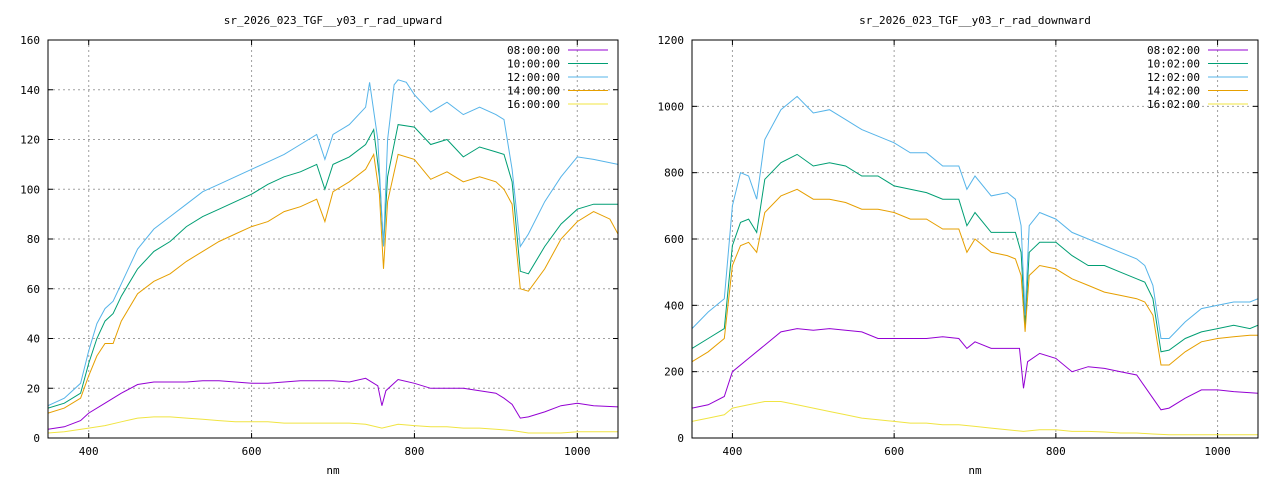  What do you see at coordinates (1173, 50) in the screenshot?
I see `legend-label: 08:02:00` at bounding box center [1173, 50].